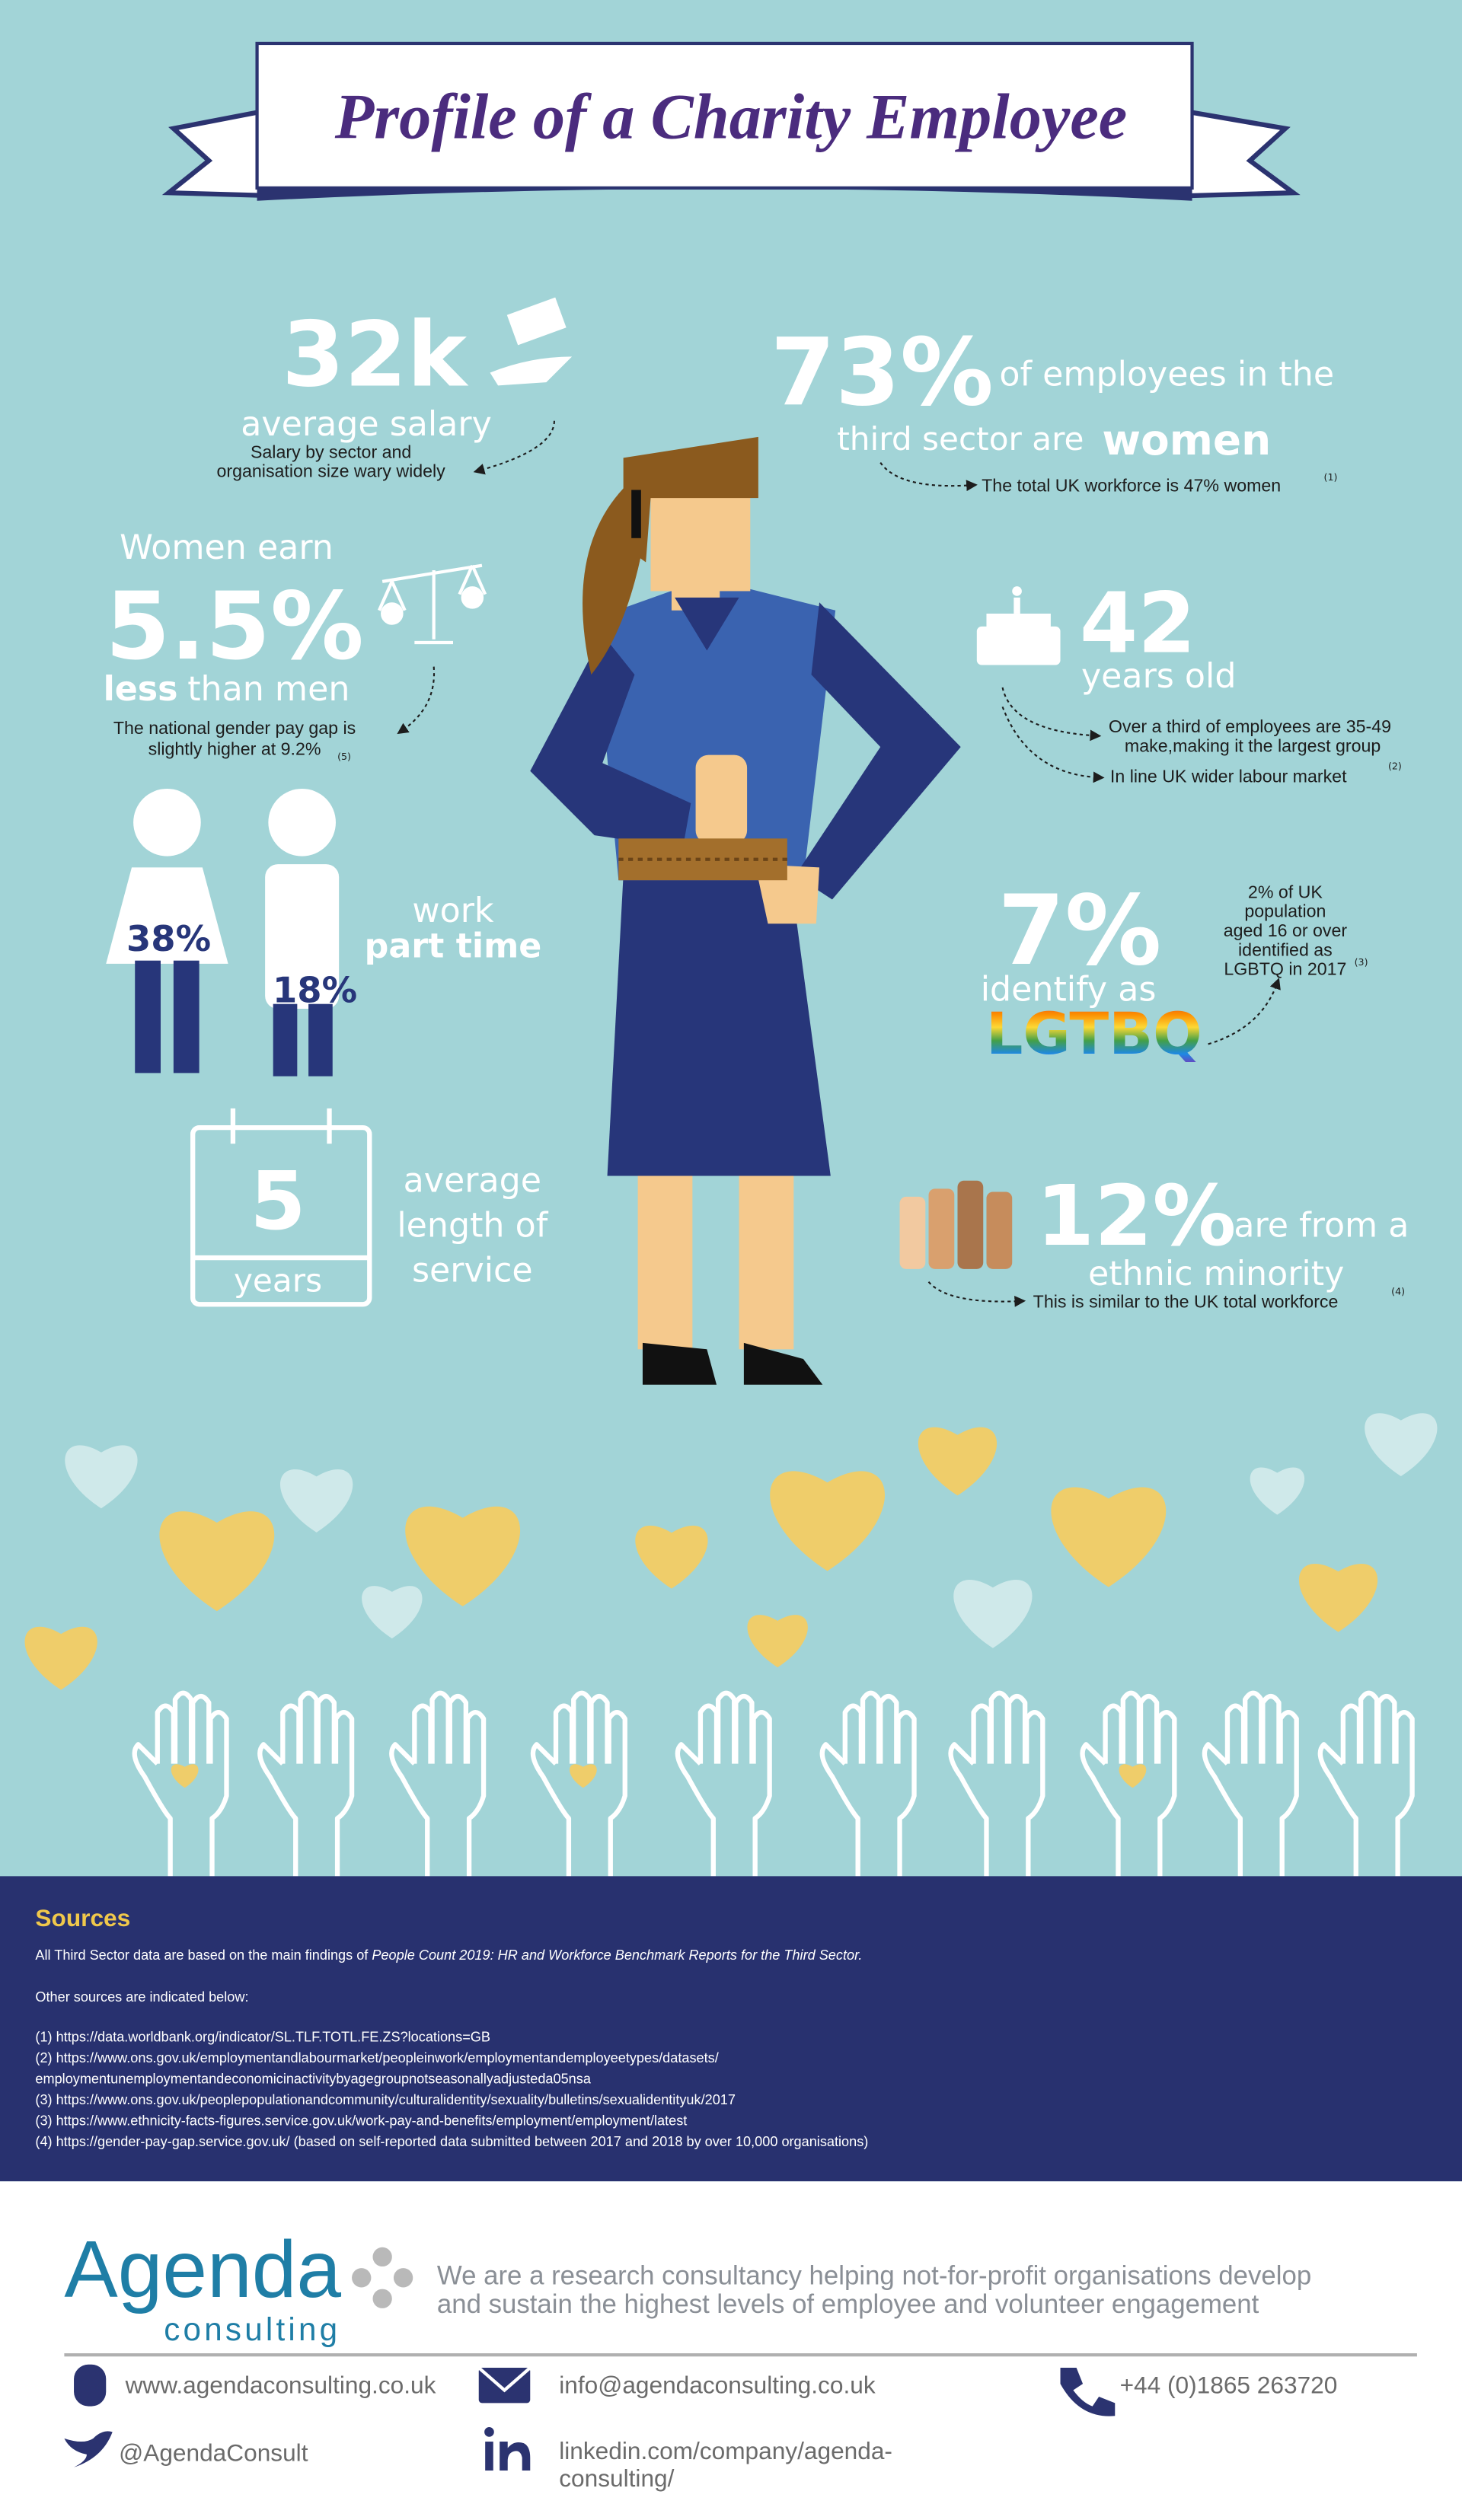  What do you see at coordinates (1216, 1274) in the screenshot?
I see `ethnic-label: ethnic minority` at bounding box center [1216, 1274].